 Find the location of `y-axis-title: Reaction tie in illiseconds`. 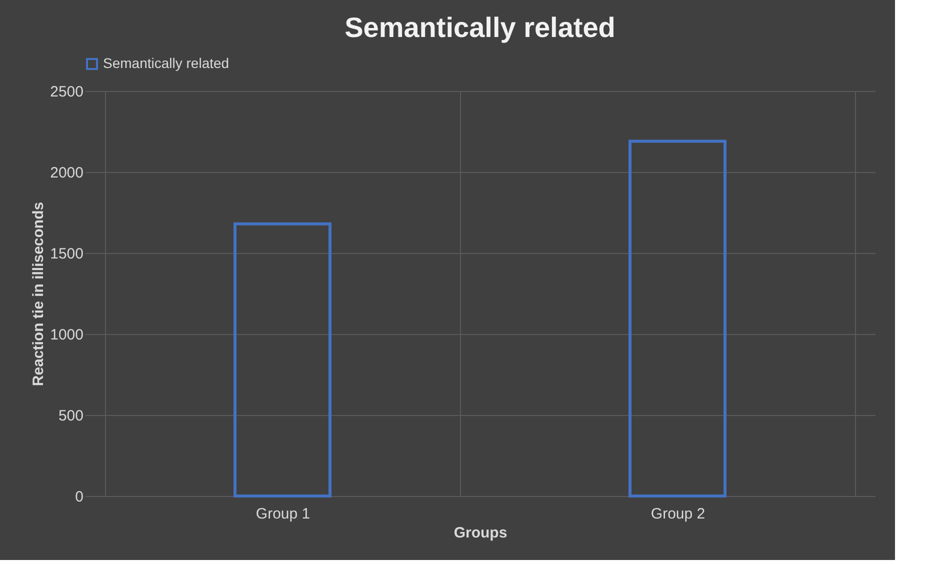

y-axis-title: Reaction tie in illiseconds is located at coordinates (39, 294).